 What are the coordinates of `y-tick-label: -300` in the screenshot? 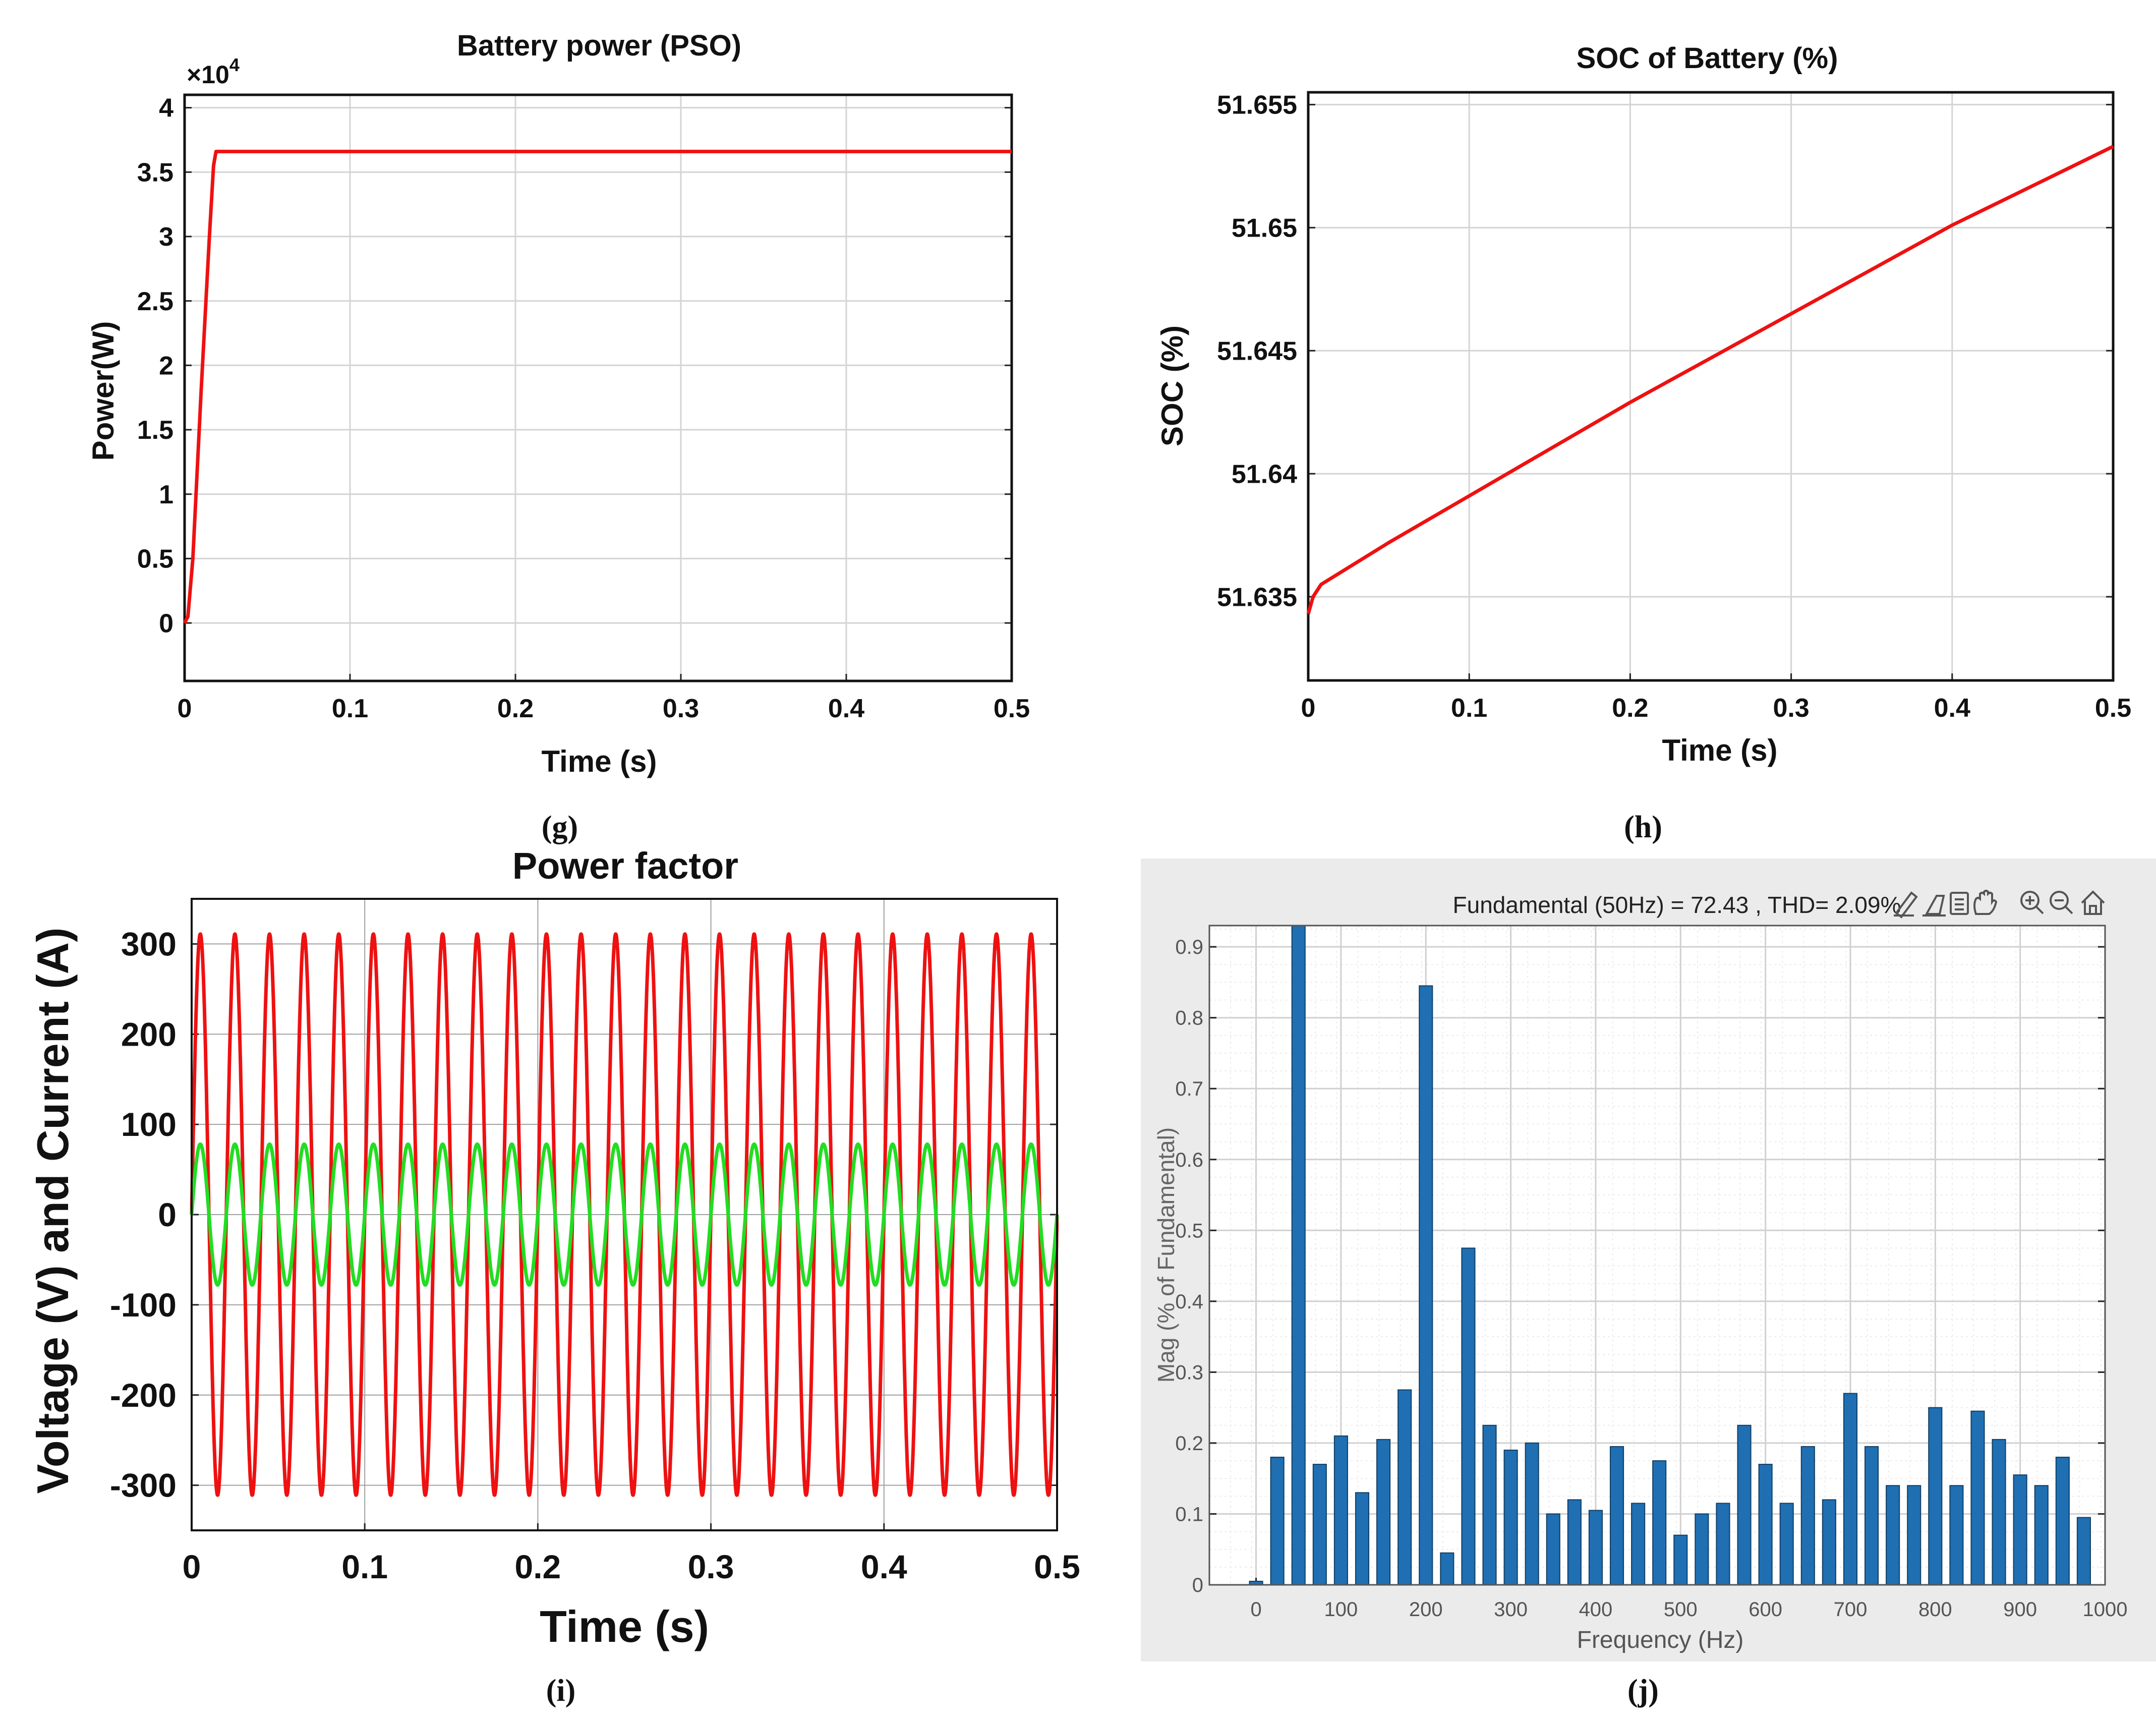 It's located at (143, 1485).